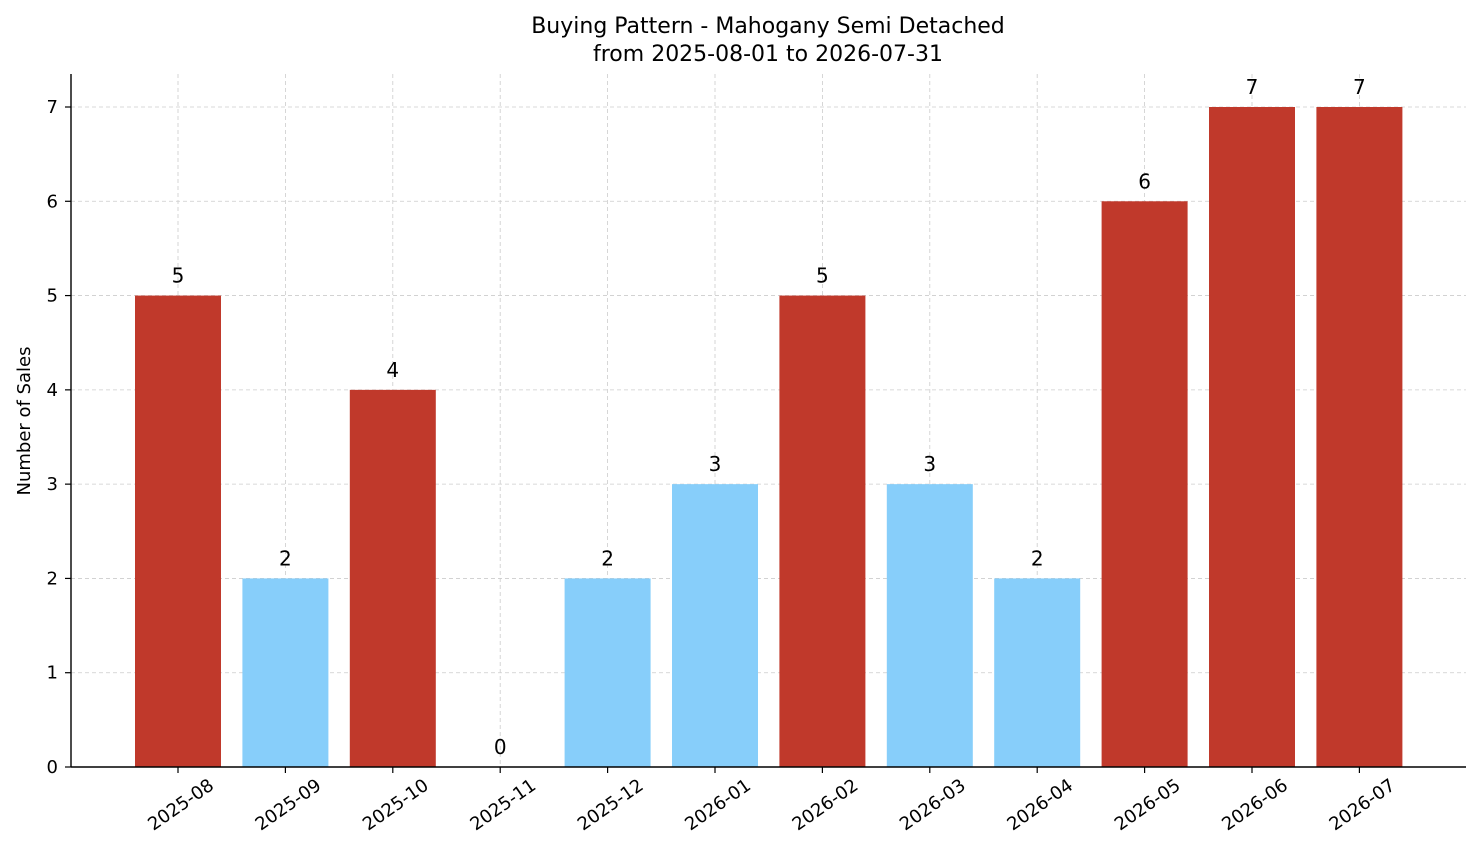 Image resolution: width=1481 pixels, height=863 pixels. I want to click on data-label-2025-11: 0, so click(500, 747).